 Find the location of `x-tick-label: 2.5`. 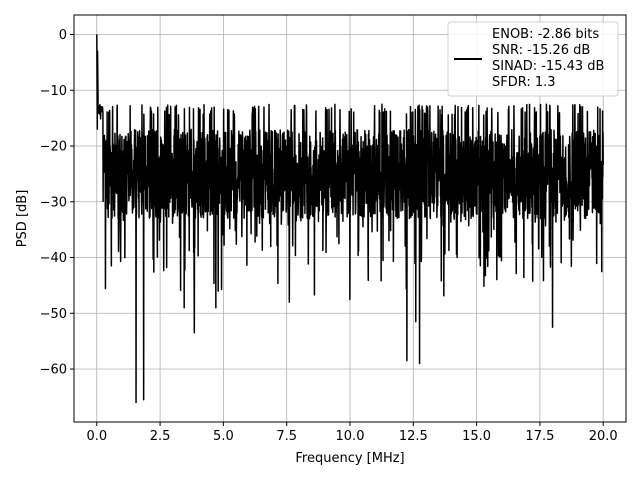

x-tick-label: 2.5 is located at coordinates (160, 436).